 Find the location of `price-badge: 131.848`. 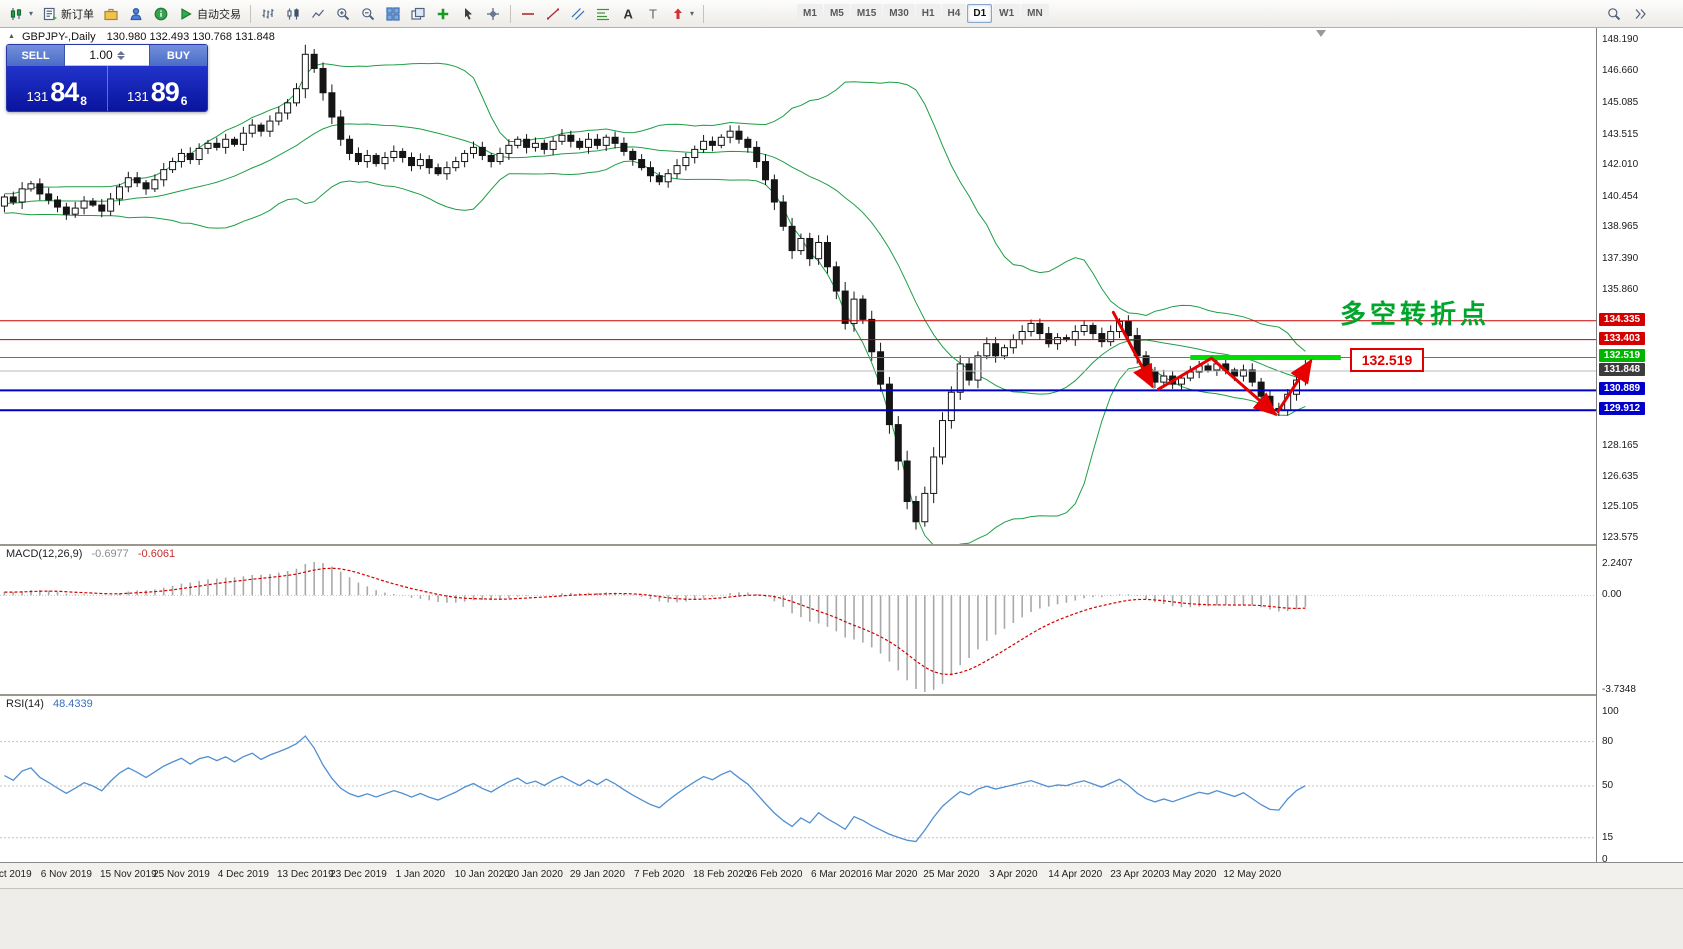

price-badge: 131.848 is located at coordinates (1622, 370).